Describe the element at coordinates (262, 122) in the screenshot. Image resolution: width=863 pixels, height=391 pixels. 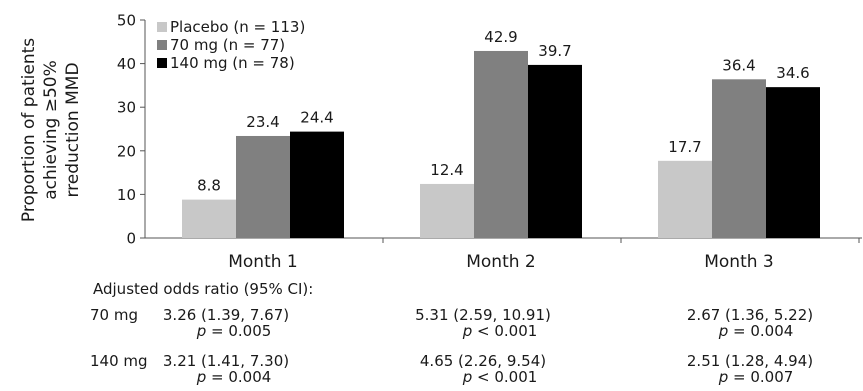
I see `bar-value-label: 23.4` at that location.